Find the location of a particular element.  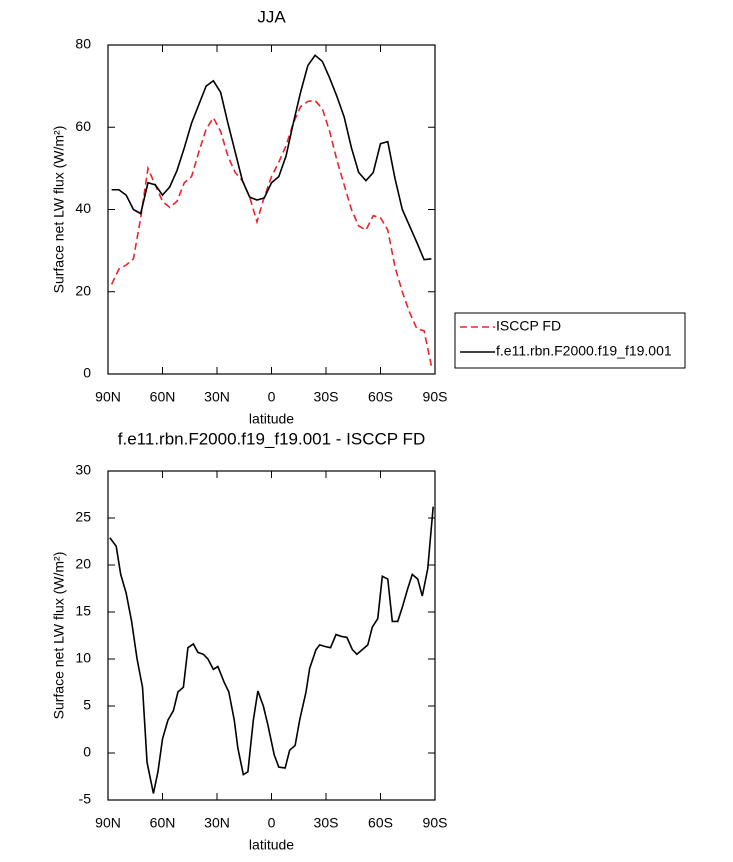

y-tick-label: 15 is located at coordinates (83, 611).